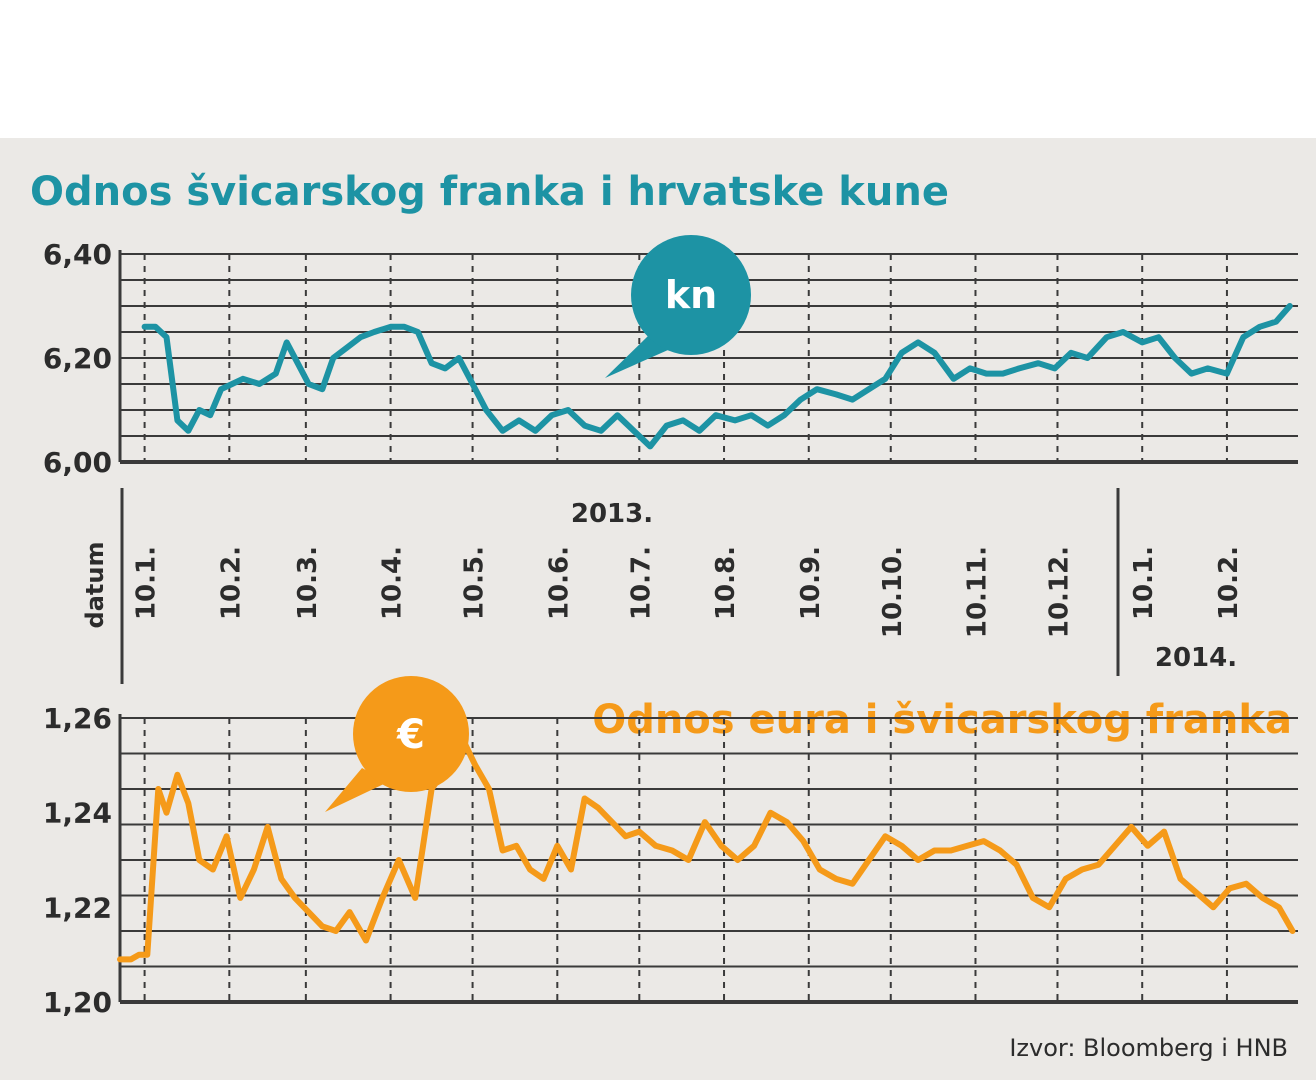 The image size is (1316, 1084). What do you see at coordinates (612, 514) in the screenshot?
I see `year-2013-label: 2013.` at bounding box center [612, 514].